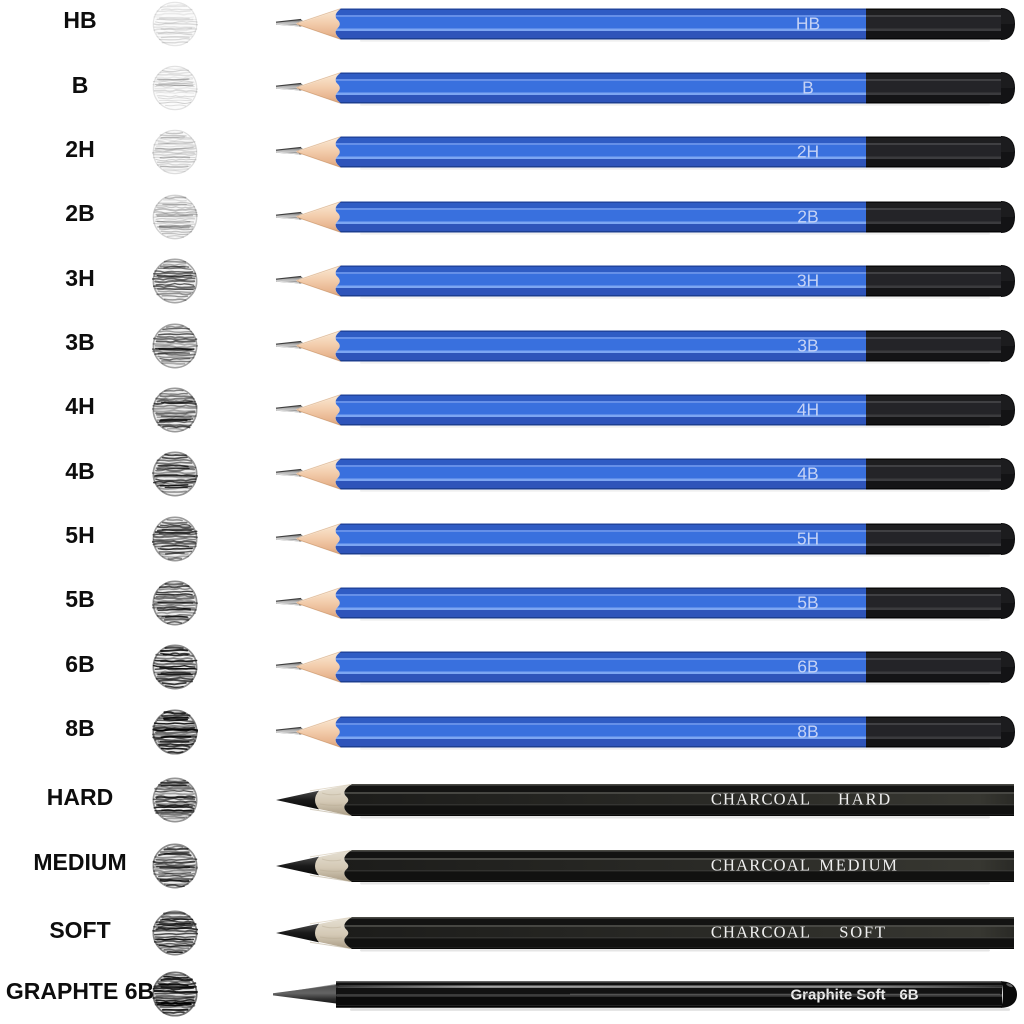 This screenshot has height=1024, width=1024. I want to click on svg-text: 2H, so click(808, 152).